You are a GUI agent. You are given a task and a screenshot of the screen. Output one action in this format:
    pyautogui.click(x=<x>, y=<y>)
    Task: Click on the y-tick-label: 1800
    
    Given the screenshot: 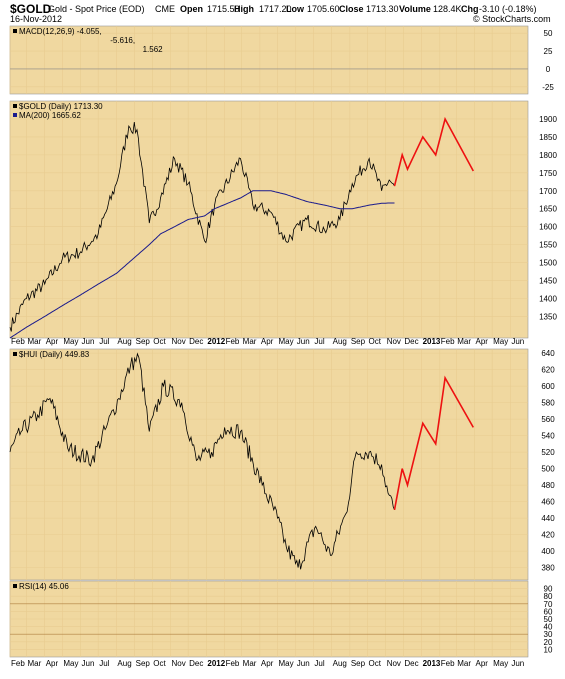 What is the action you would take?
    pyautogui.click(x=548, y=155)
    